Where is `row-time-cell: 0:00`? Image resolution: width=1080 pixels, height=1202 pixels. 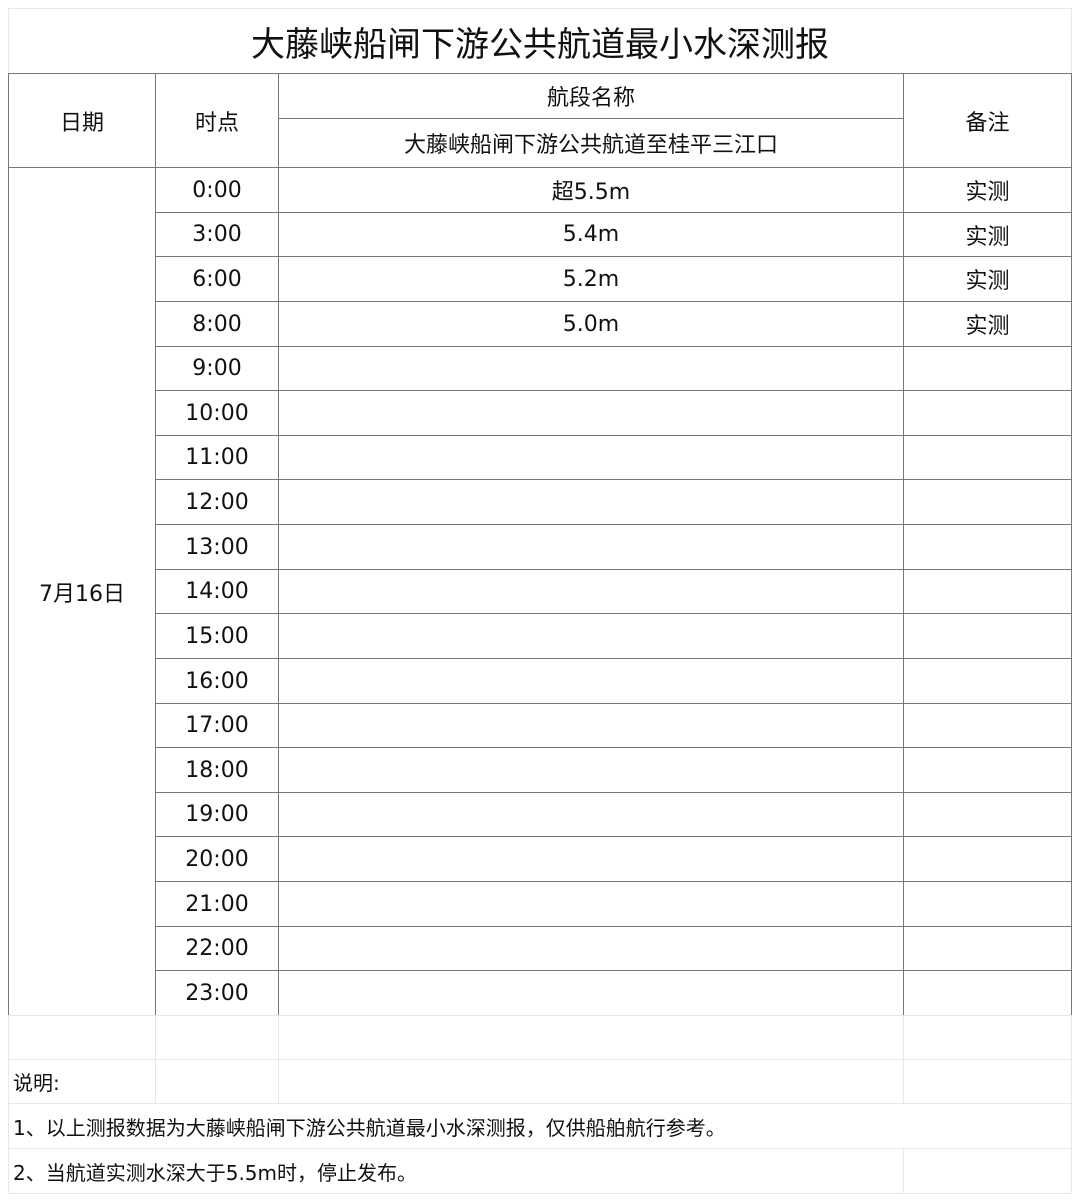
row-time-cell: 0:00 is located at coordinates (217, 190).